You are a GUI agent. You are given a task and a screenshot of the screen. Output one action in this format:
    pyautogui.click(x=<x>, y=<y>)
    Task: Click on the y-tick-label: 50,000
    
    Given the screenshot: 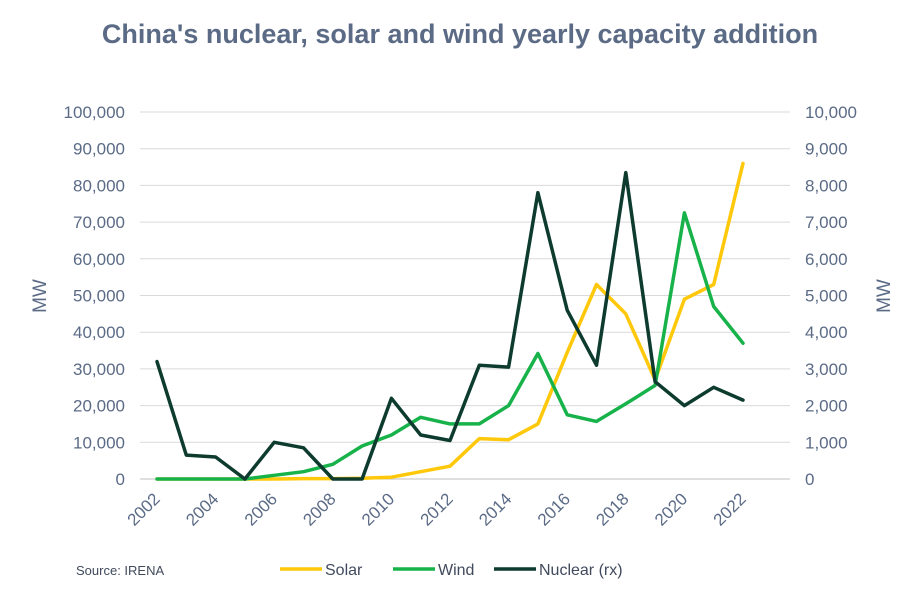 What is the action you would take?
    pyautogui.click(x=99, y=296)
    